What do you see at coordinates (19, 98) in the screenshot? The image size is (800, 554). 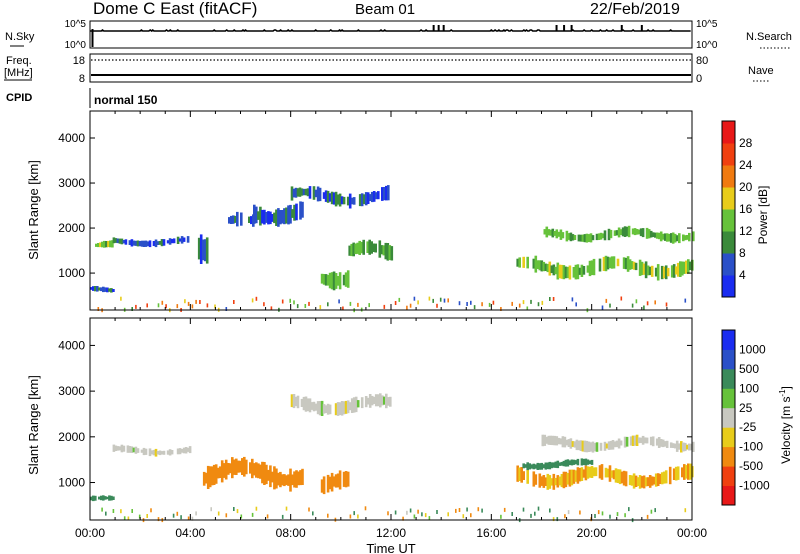 I see `cpid-label: CPID` at bounding box center [19, 98].